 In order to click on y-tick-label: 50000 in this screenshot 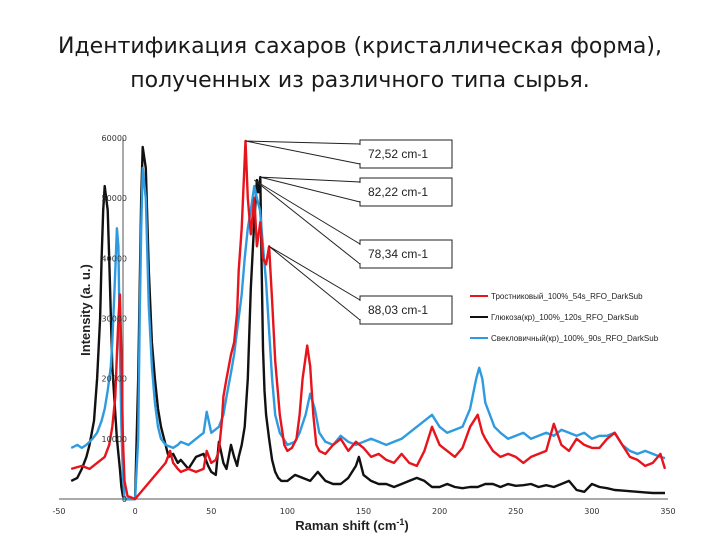, I will do `click(114, 198)`.